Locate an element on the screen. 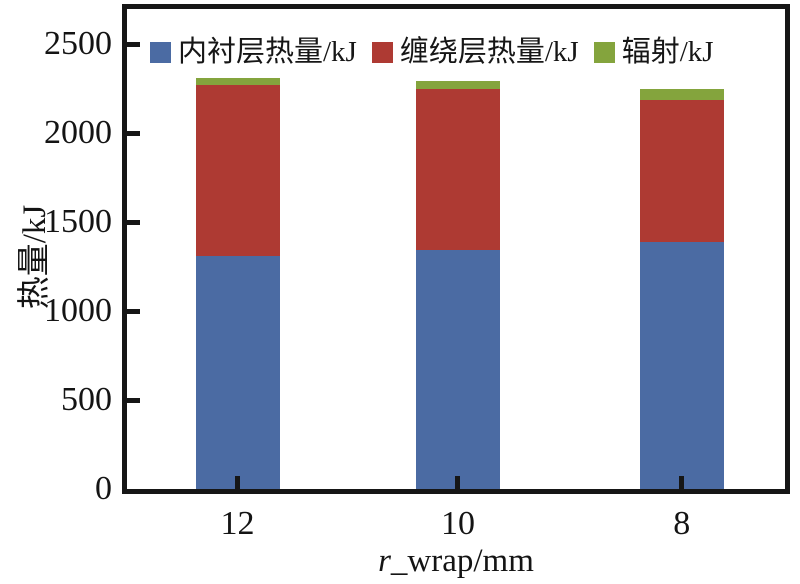  x-axis-title-variable: r is located at coordinates (384, 561).